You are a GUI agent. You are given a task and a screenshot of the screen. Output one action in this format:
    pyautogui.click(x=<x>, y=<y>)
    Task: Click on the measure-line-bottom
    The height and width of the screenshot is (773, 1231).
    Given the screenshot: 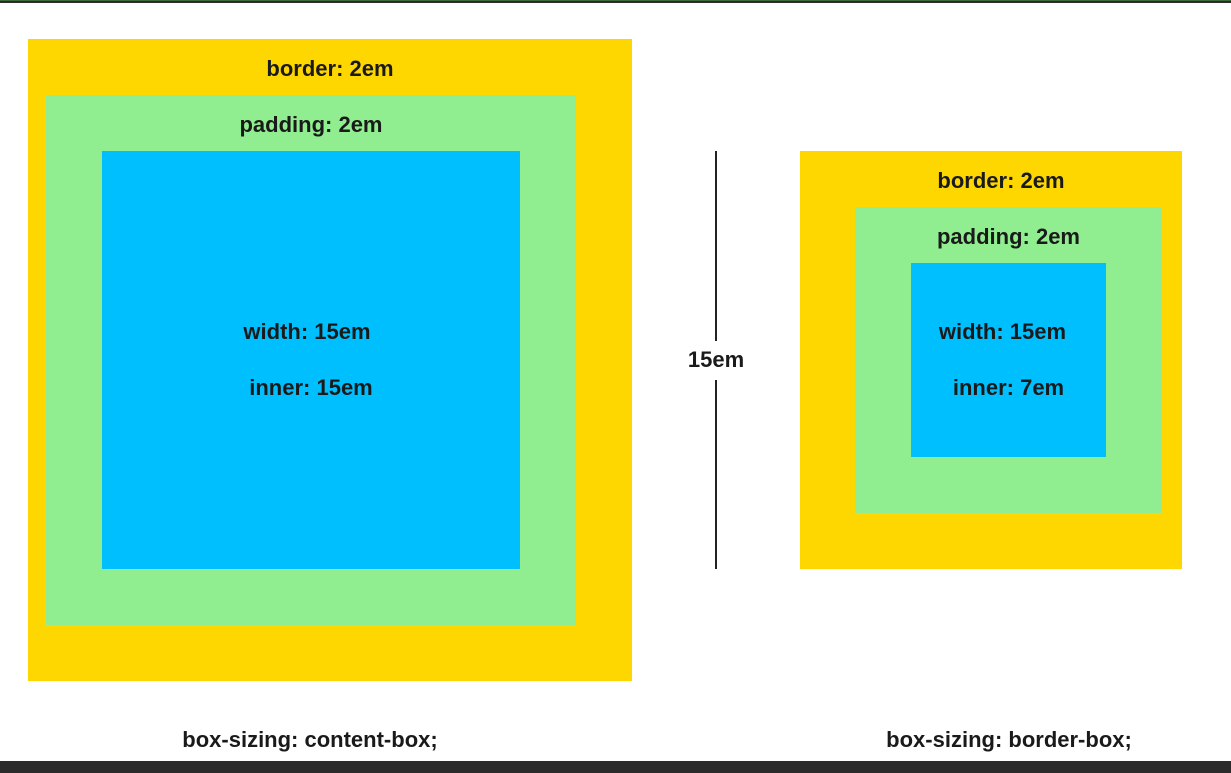 What is the action you would take?
    pyautogui.click(x=716, y=474)
    